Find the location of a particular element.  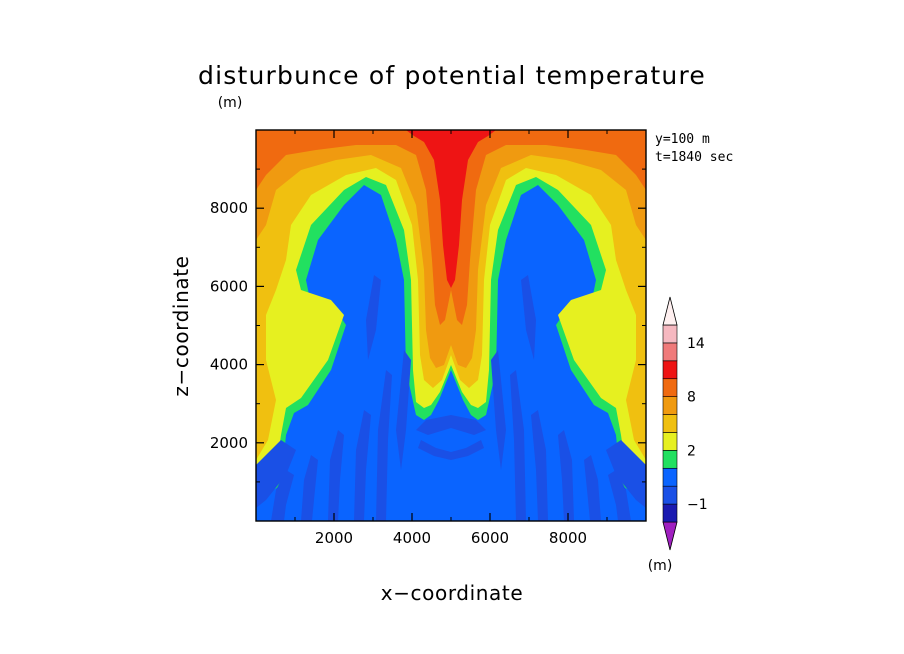

colorbar-triangle-bottom is located at coordinates (670, 536).